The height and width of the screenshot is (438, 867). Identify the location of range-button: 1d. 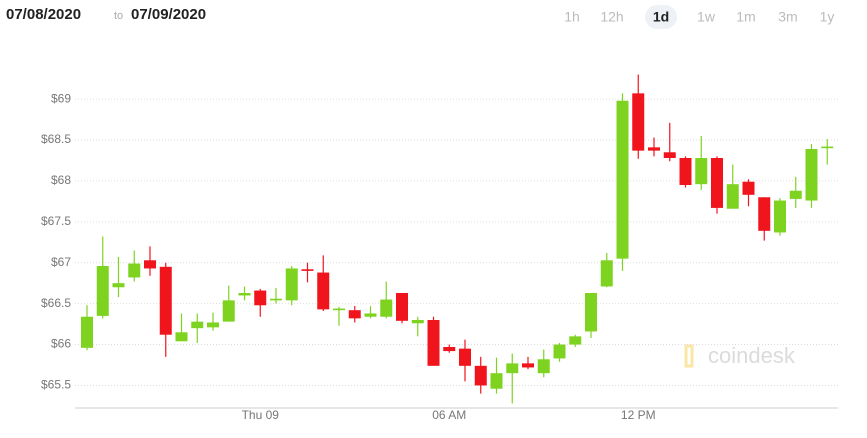
(661, 17).